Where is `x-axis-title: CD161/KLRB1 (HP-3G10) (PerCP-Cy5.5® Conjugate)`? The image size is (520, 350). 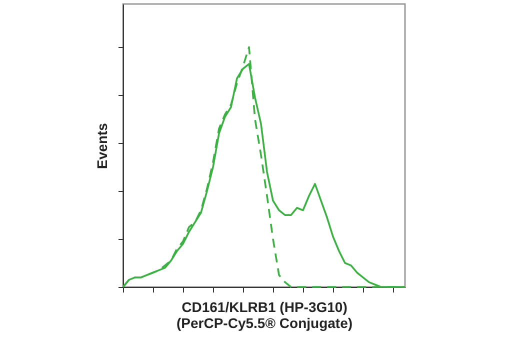 x-axis-title: CD161/KLRB1 (HP-3G10) (PerCP-Cy5.5® Conjugate) is located at coordinates (264, 315).